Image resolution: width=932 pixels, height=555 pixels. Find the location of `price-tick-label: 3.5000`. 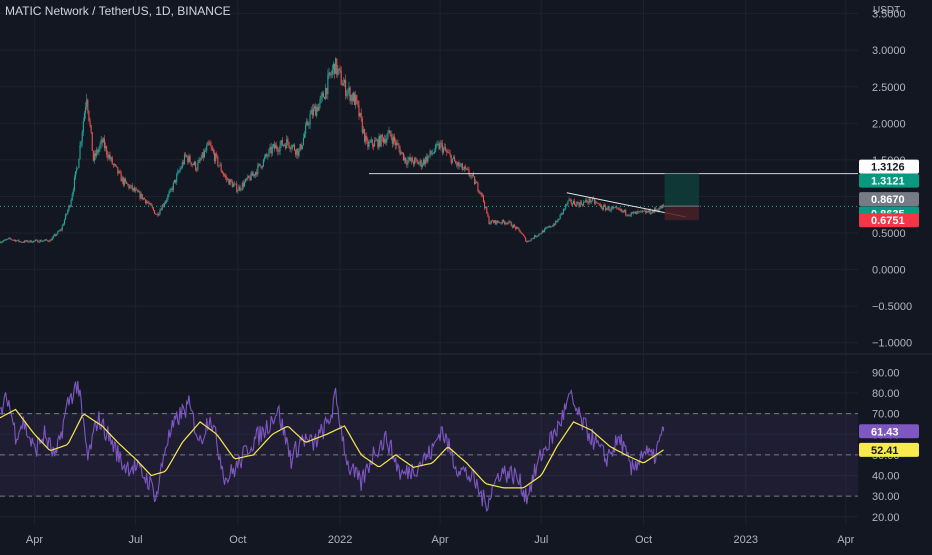

price-tick-label: 3.5000 is located at coordinates (889, 15).